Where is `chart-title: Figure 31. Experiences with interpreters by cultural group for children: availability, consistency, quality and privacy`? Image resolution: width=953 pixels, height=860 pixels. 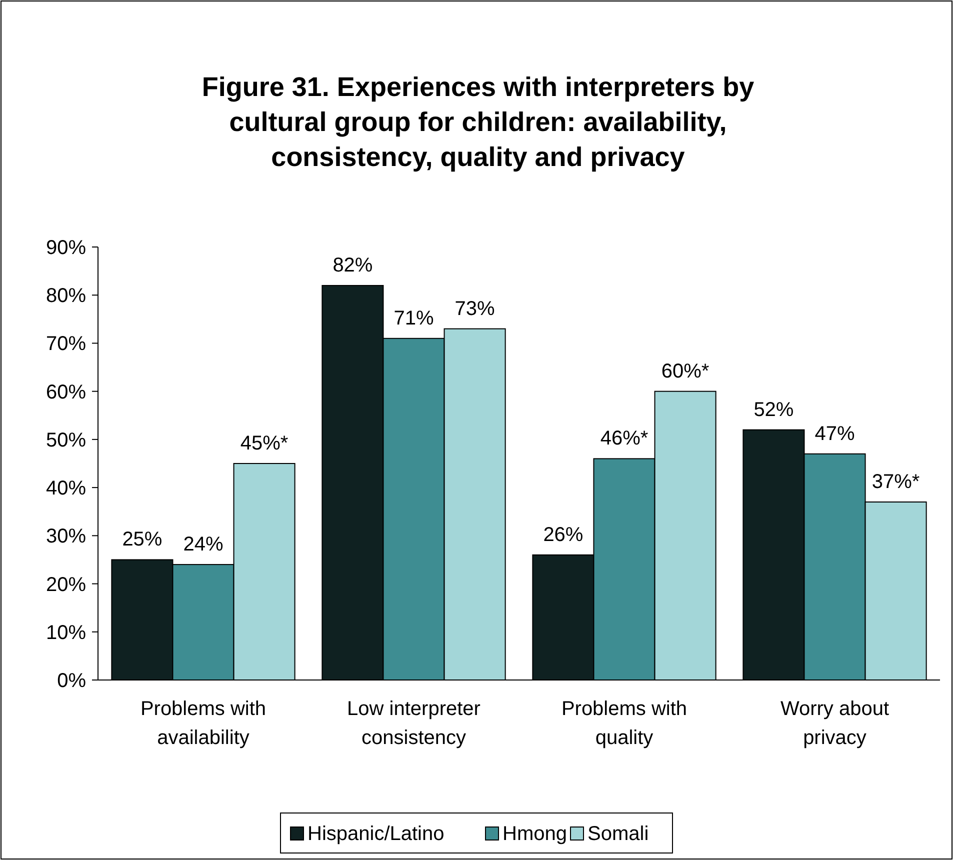 chart-title: Figure 31. Experiences with interpreters by cultural group for children: availability, consistency, quality and privacy is located at coordinates (478, 122).